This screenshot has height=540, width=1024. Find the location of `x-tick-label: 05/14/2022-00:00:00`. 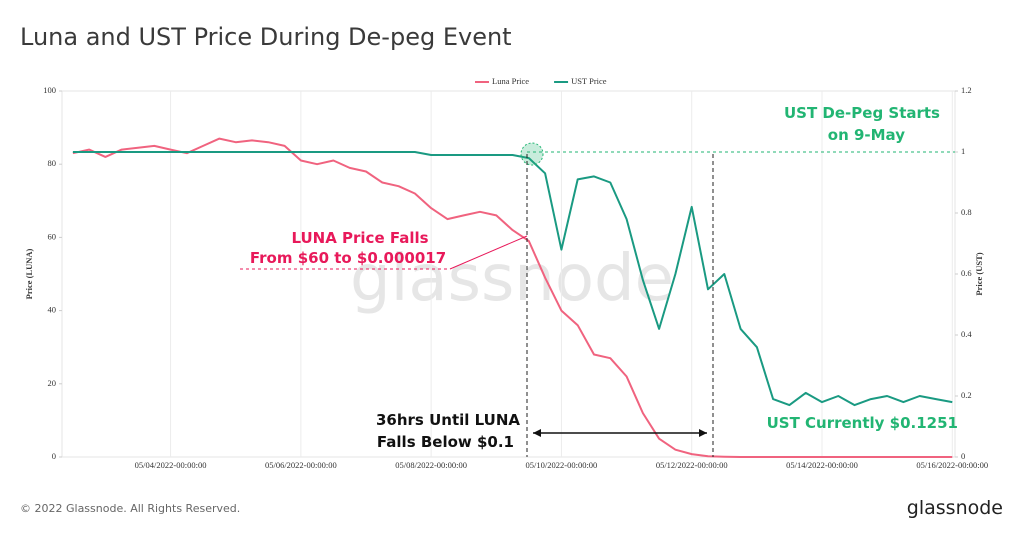

x-tick-label: 05/14/2022-00:00:00 is located at coordinates (822, 465).